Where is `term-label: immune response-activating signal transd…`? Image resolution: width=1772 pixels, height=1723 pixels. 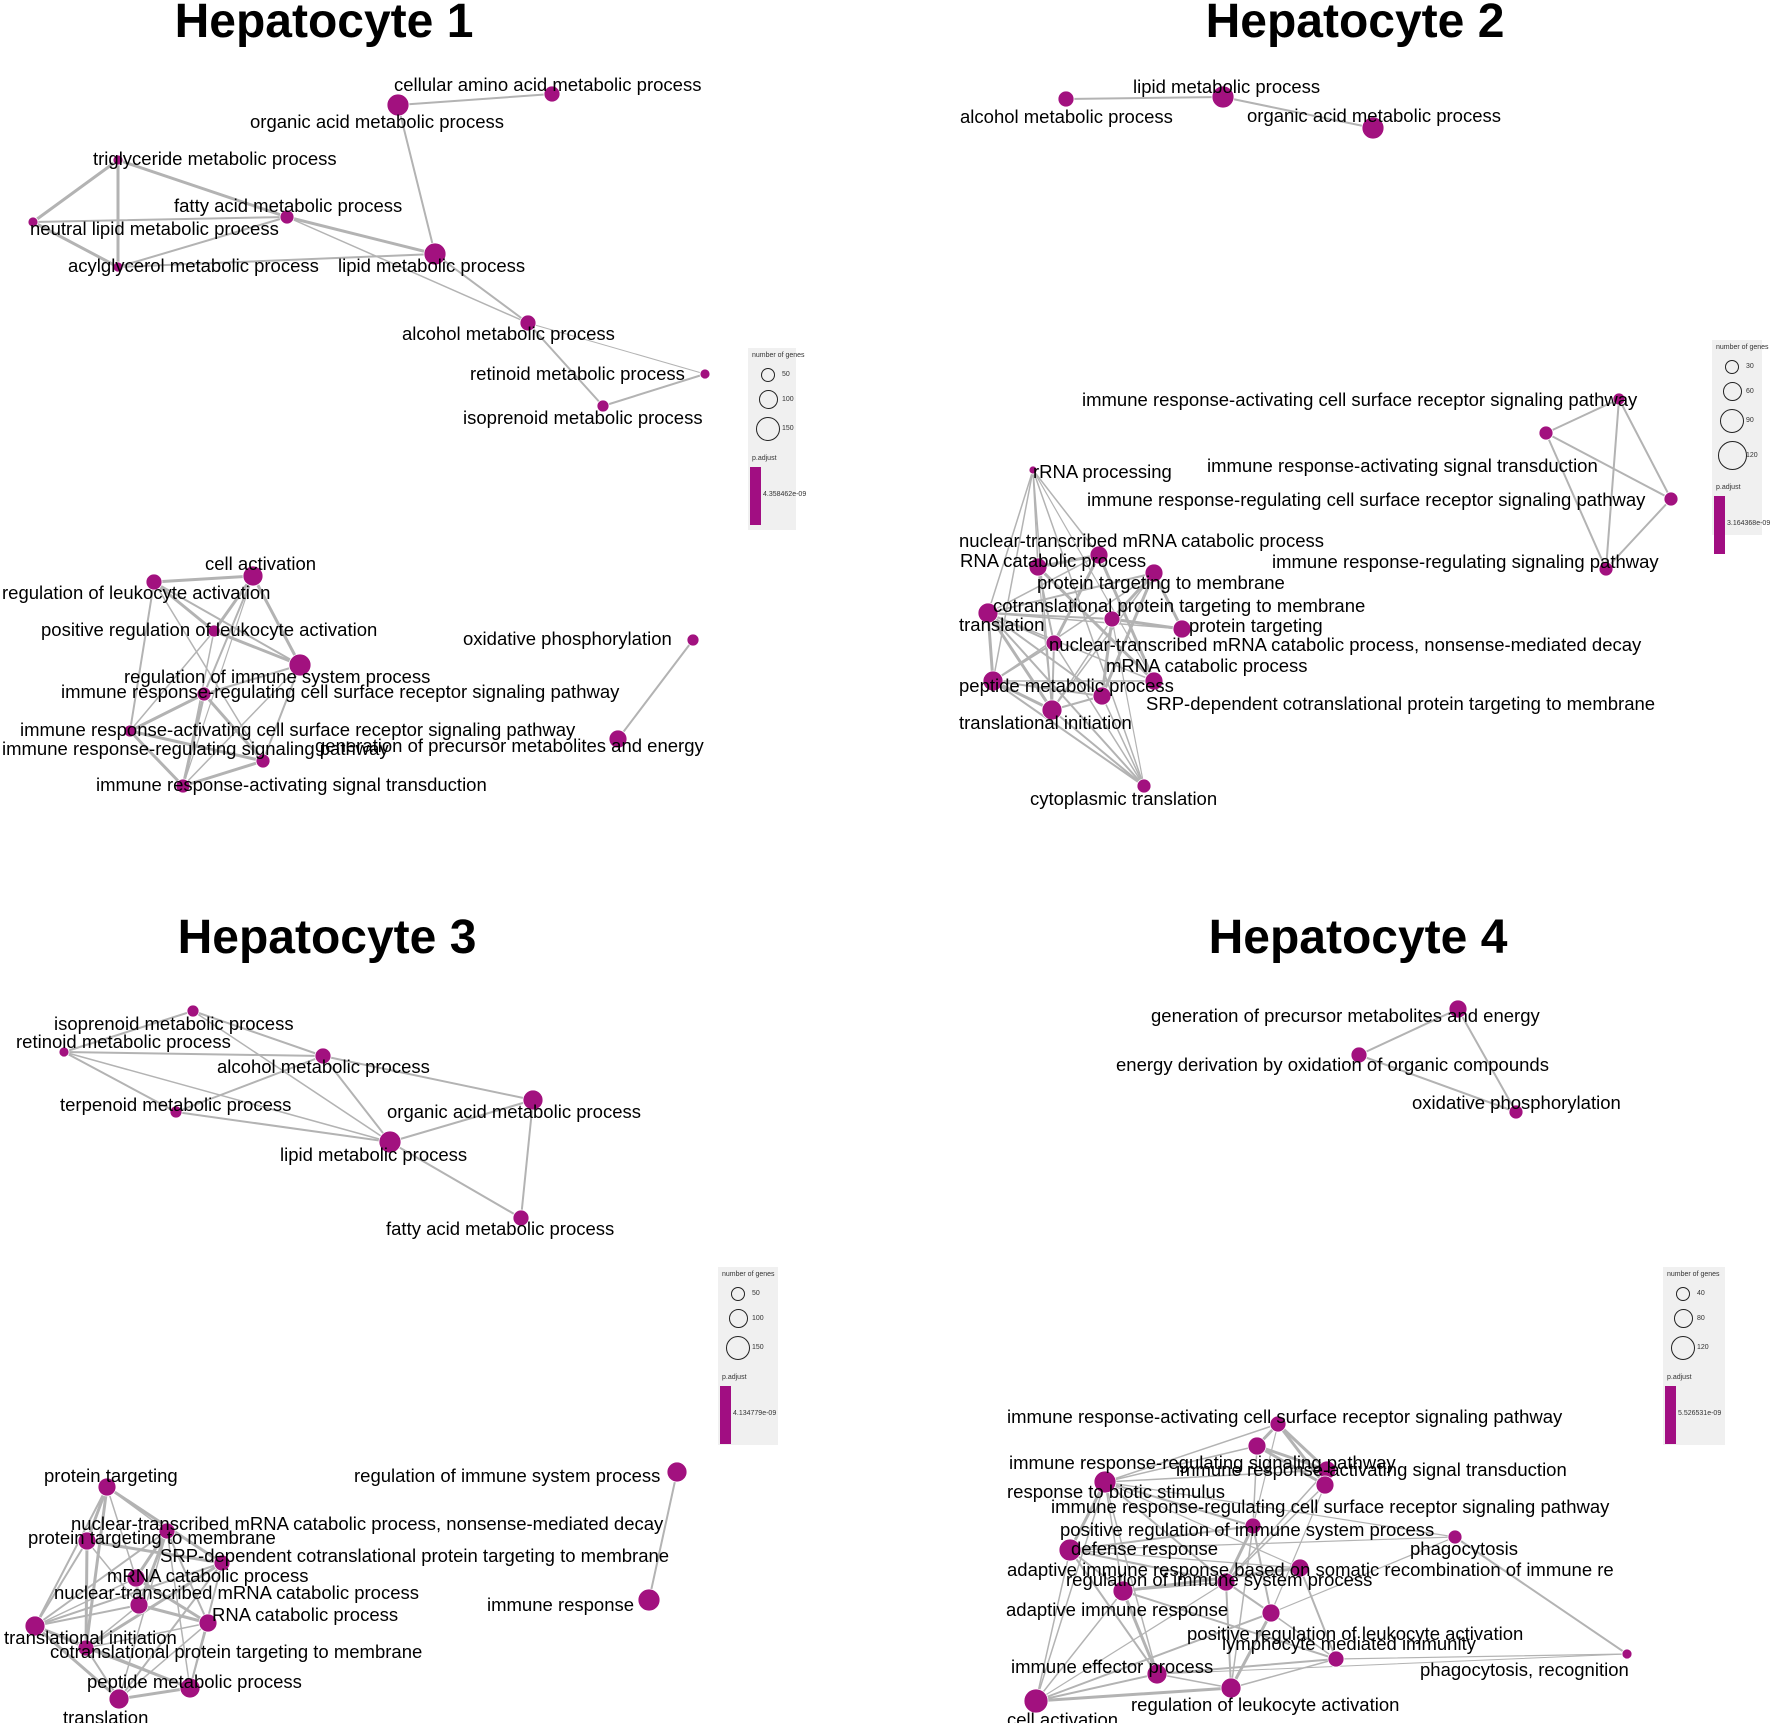 term-label: immune response-activating signal transd… is located at coordinates (291, 784).